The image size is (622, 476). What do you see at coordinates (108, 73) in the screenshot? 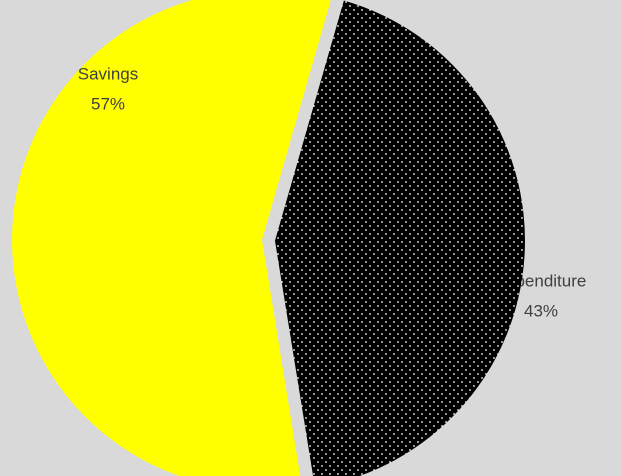
I see `slice-label: Savings` at bounding box center [108, 73].